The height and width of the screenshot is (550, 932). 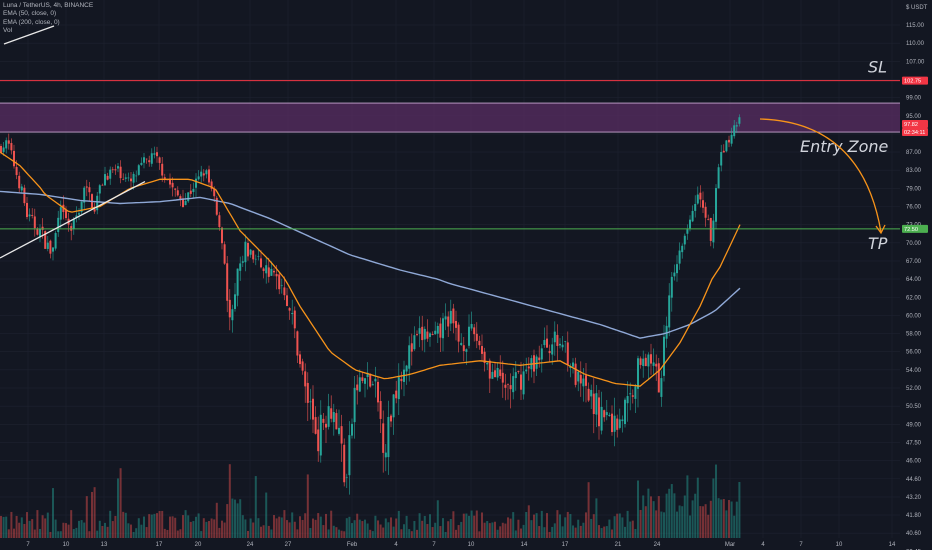 I want to click on price-tick-label: 47.50, so click(x=914, y=443).